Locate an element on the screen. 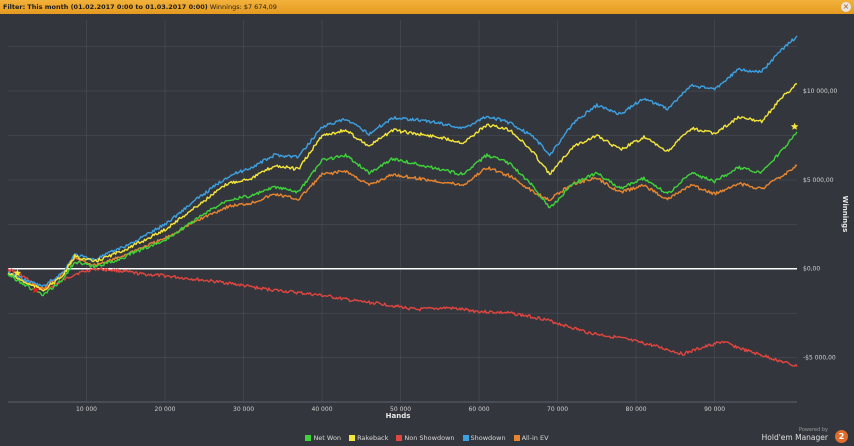 This screenshot has width=854, height=446. legend-item: Non Showdown is located at coordinates (425, 438).